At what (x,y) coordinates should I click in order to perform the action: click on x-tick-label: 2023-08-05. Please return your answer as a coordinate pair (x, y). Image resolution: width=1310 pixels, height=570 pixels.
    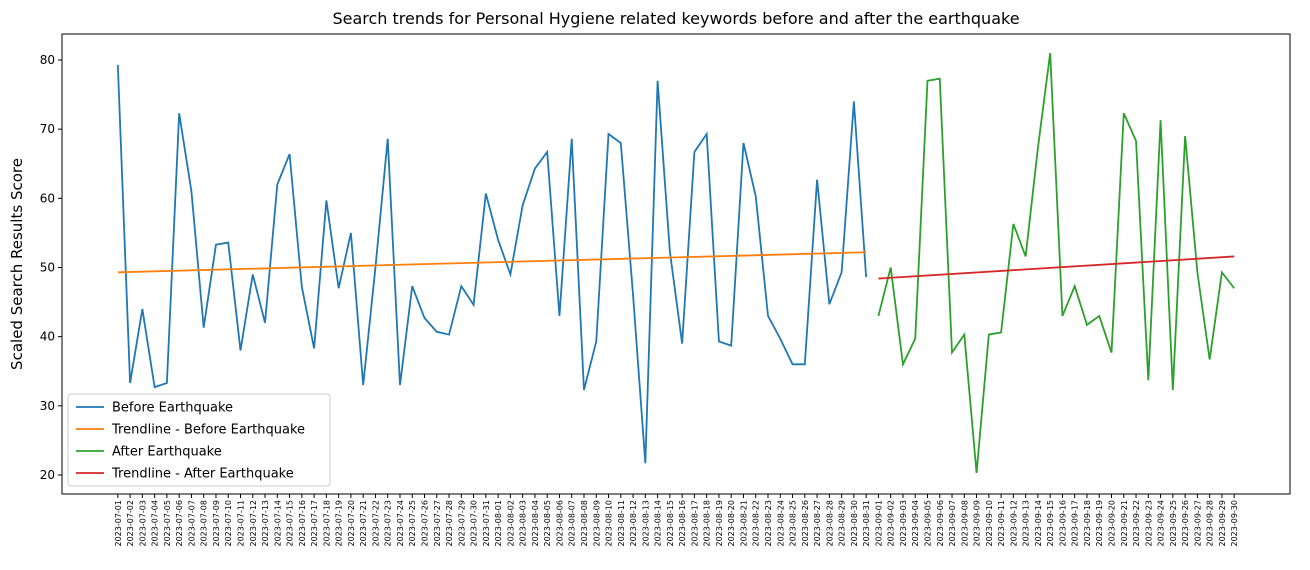
    Looking at the image, I should click on (547, 523).